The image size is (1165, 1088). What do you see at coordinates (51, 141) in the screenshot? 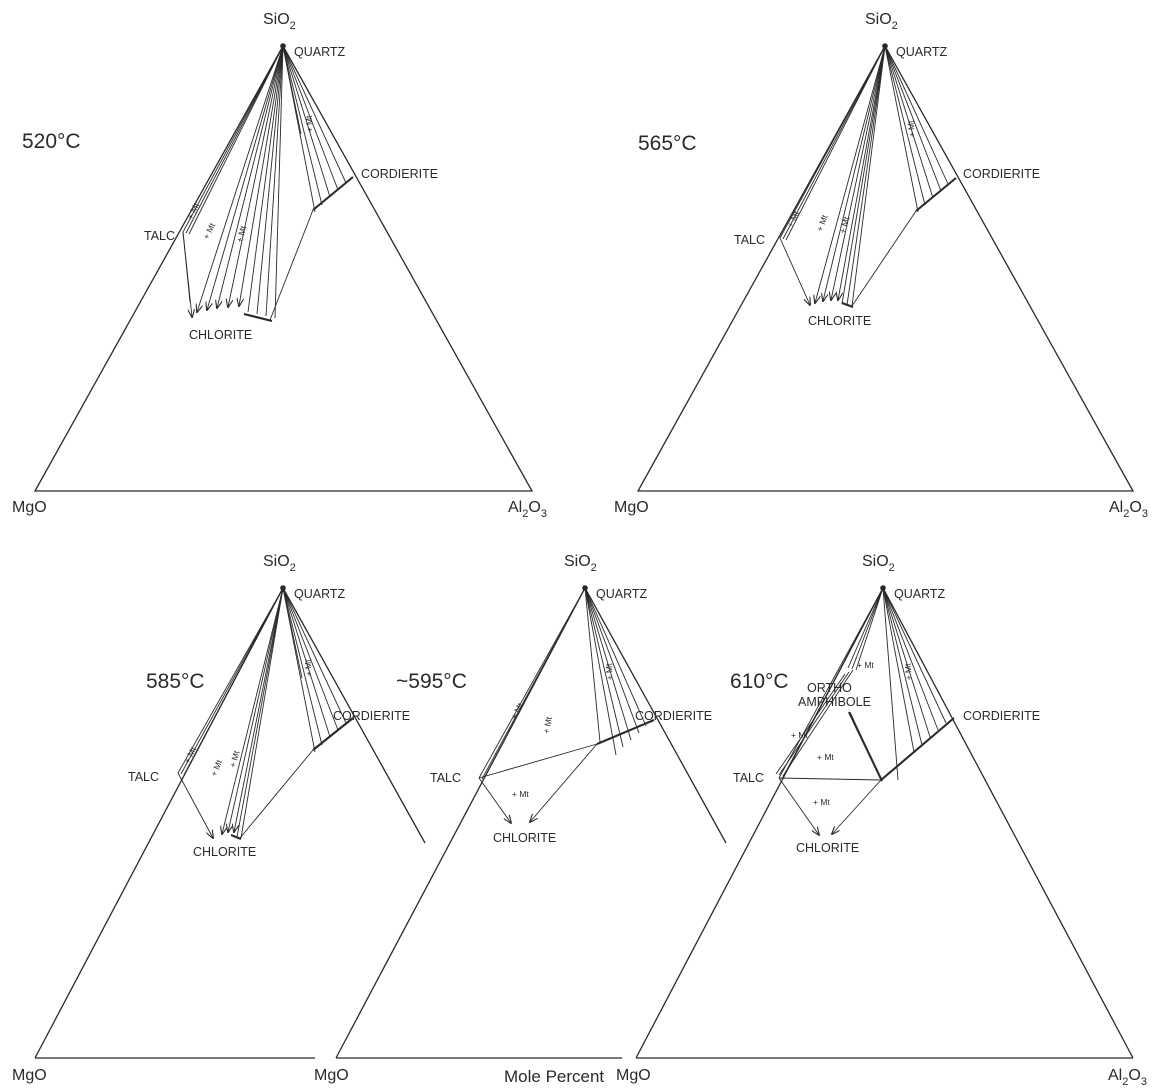
I see `temperature-label: 520°C` at bounding box center [51, 141].